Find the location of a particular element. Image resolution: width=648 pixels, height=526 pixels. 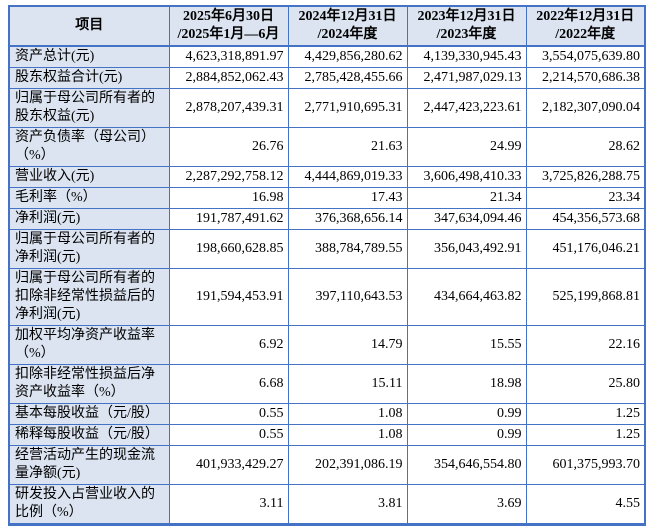

table-row: 加权平均净资产收益率（%） 6.92 14.79 15.55 22.16 is located at coordinates (327, 345).